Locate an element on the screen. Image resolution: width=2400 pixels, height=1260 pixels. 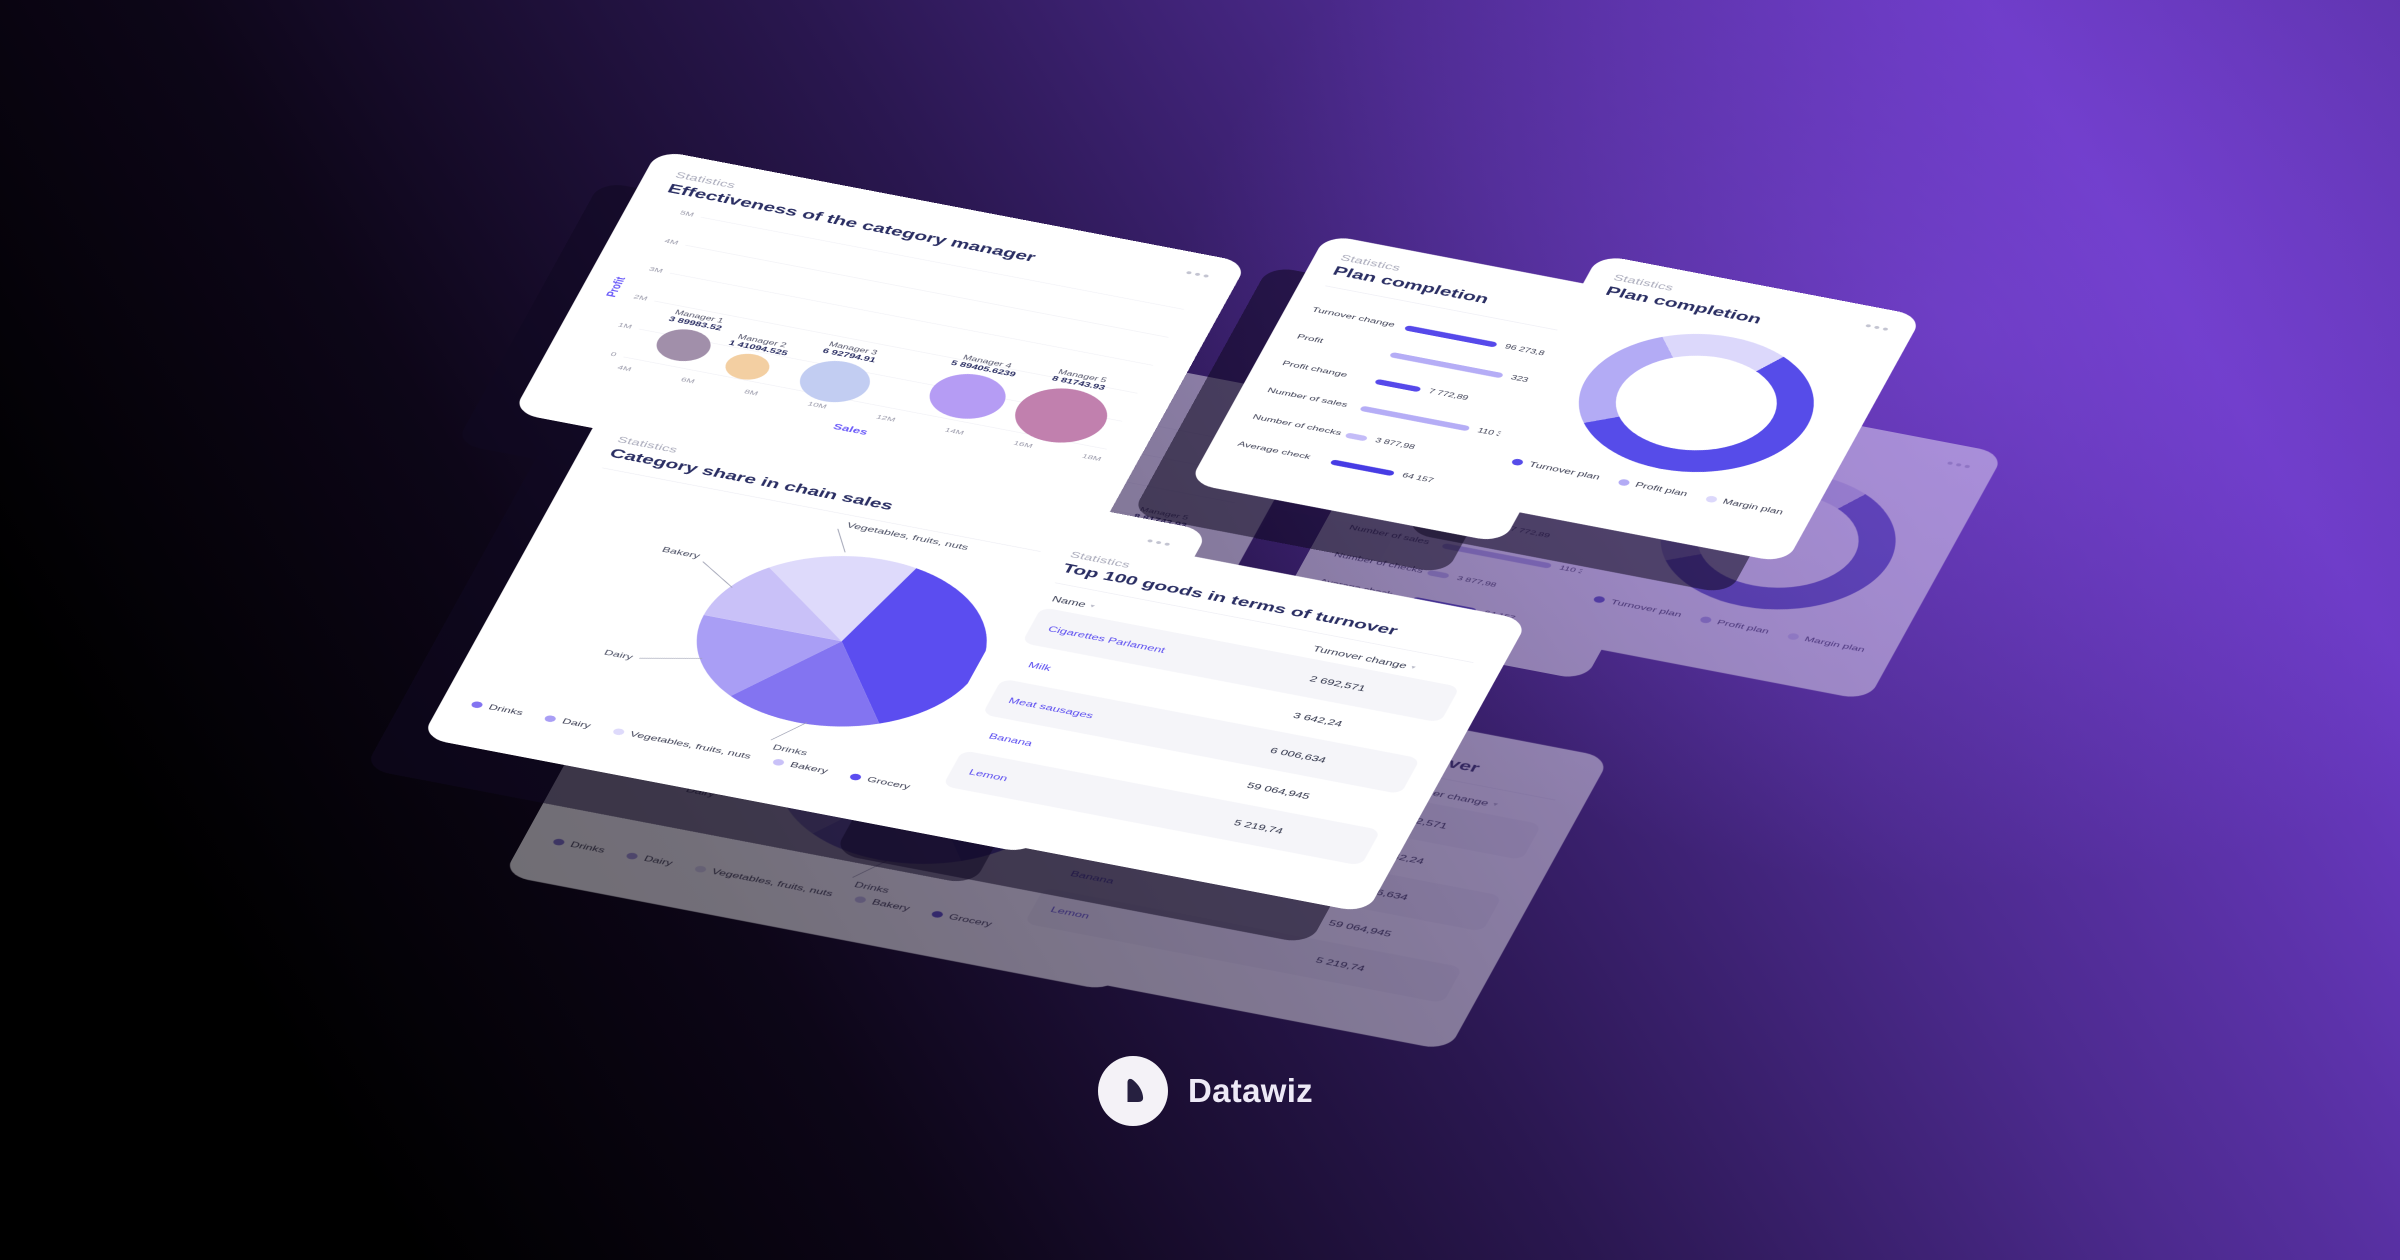
metric-label: Turnover change is located at coordinates (1353, 317).